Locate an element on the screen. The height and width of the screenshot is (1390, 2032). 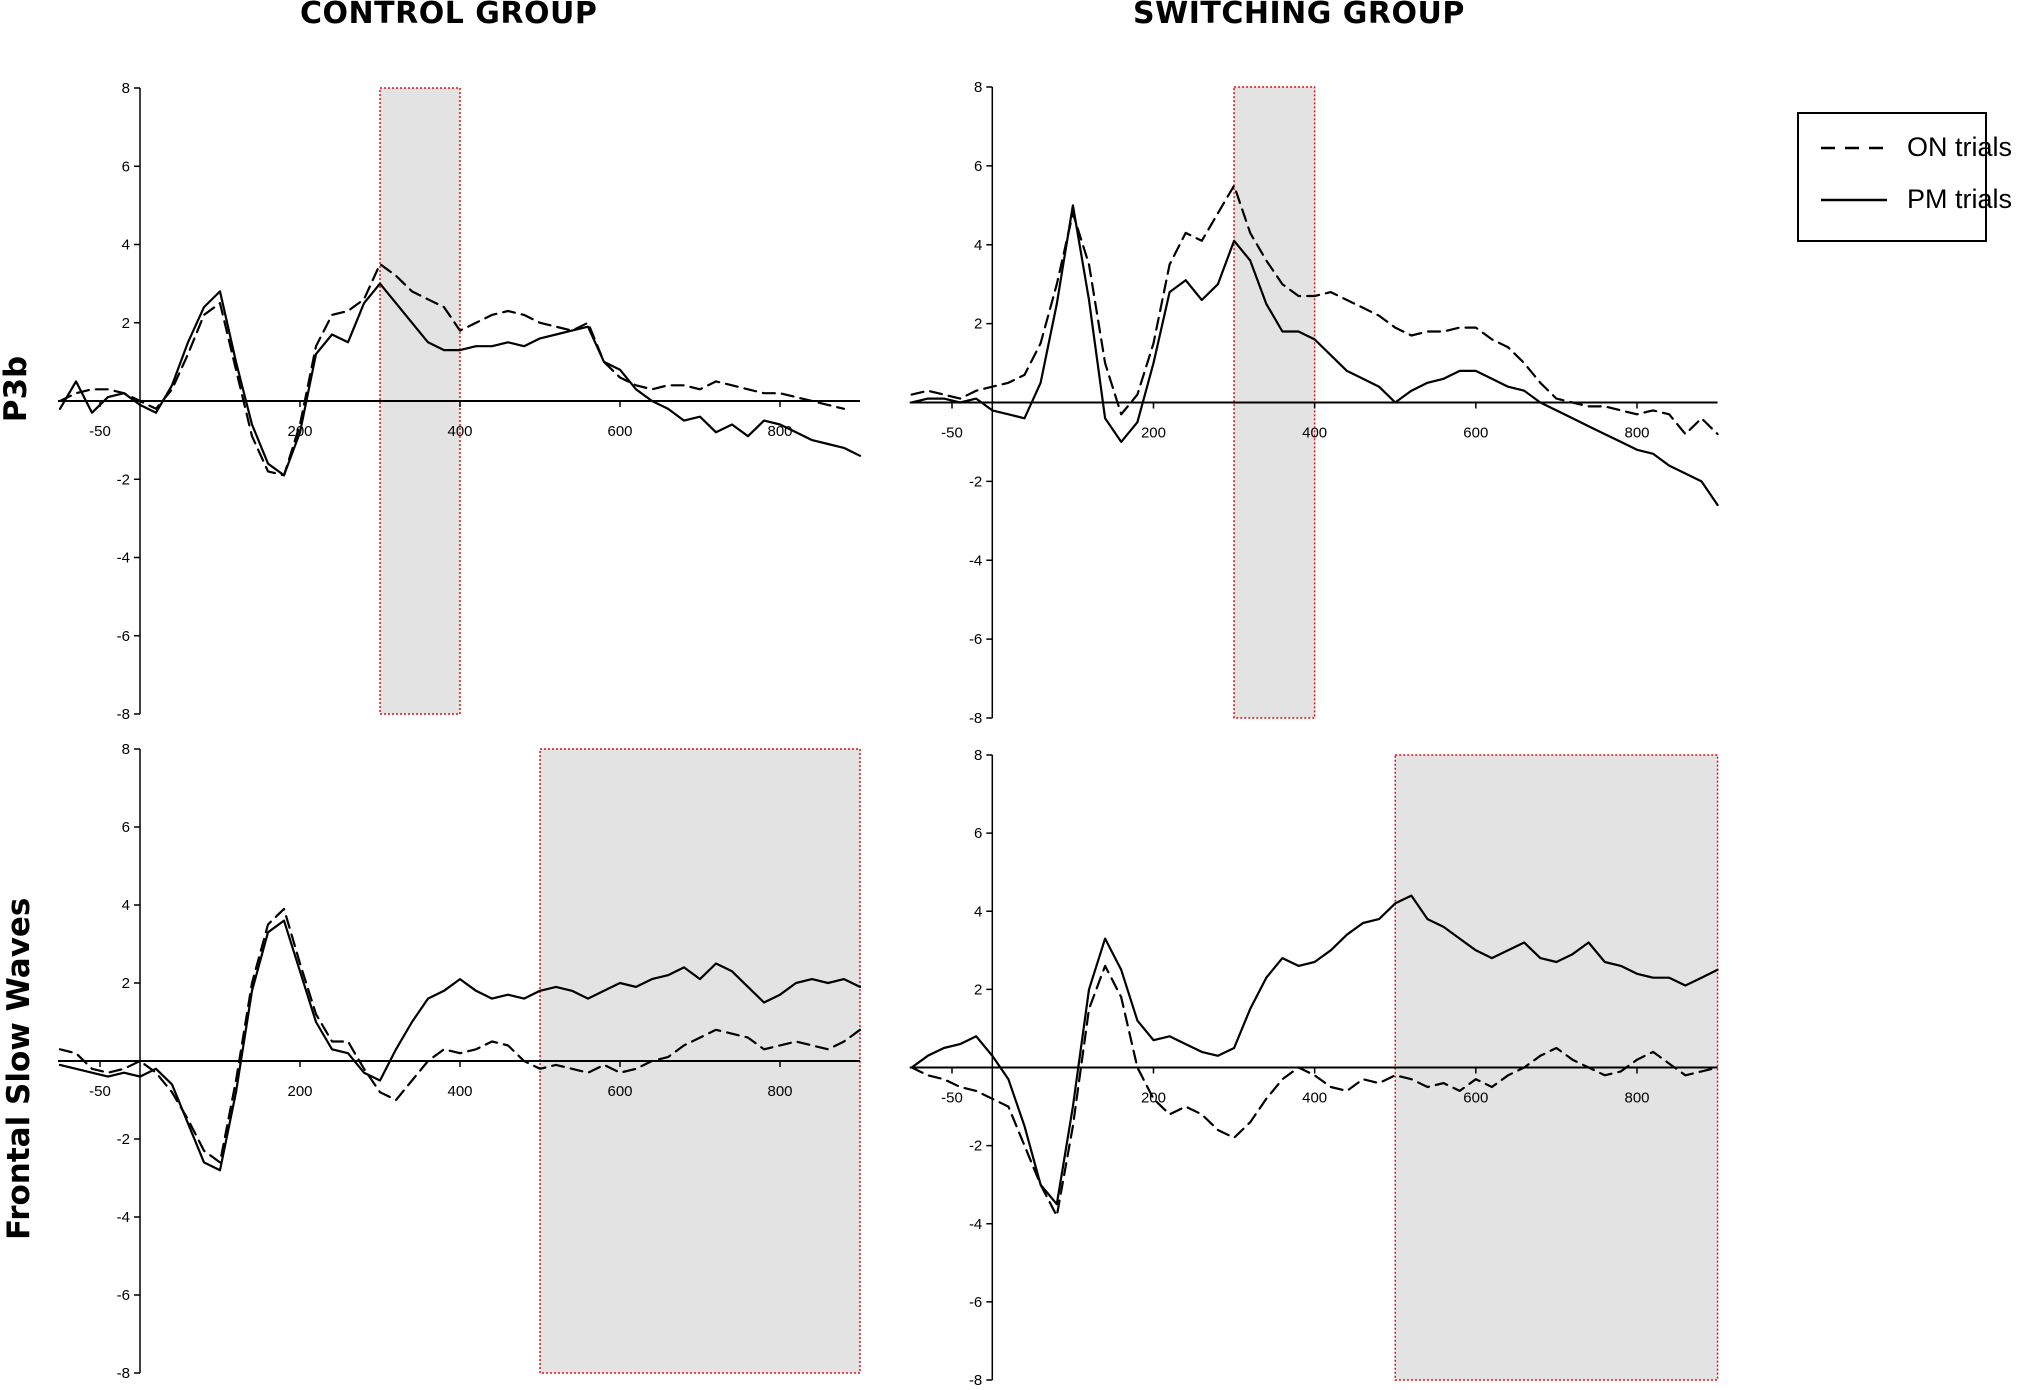
legend-label-on: ON trials is located at coordinates (1960, 147).